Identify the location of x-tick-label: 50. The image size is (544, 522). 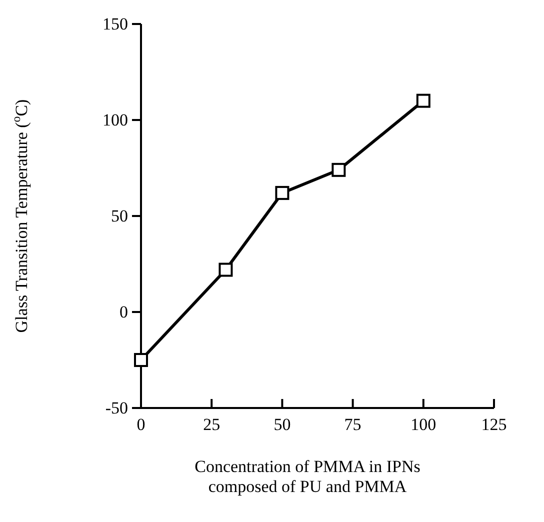
(282, 424).